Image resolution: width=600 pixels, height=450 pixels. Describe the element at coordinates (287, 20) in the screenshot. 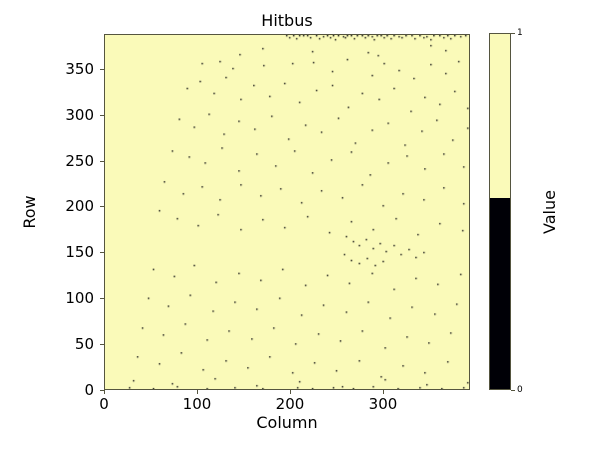

I see `chart-title: Hitbus` at that location.